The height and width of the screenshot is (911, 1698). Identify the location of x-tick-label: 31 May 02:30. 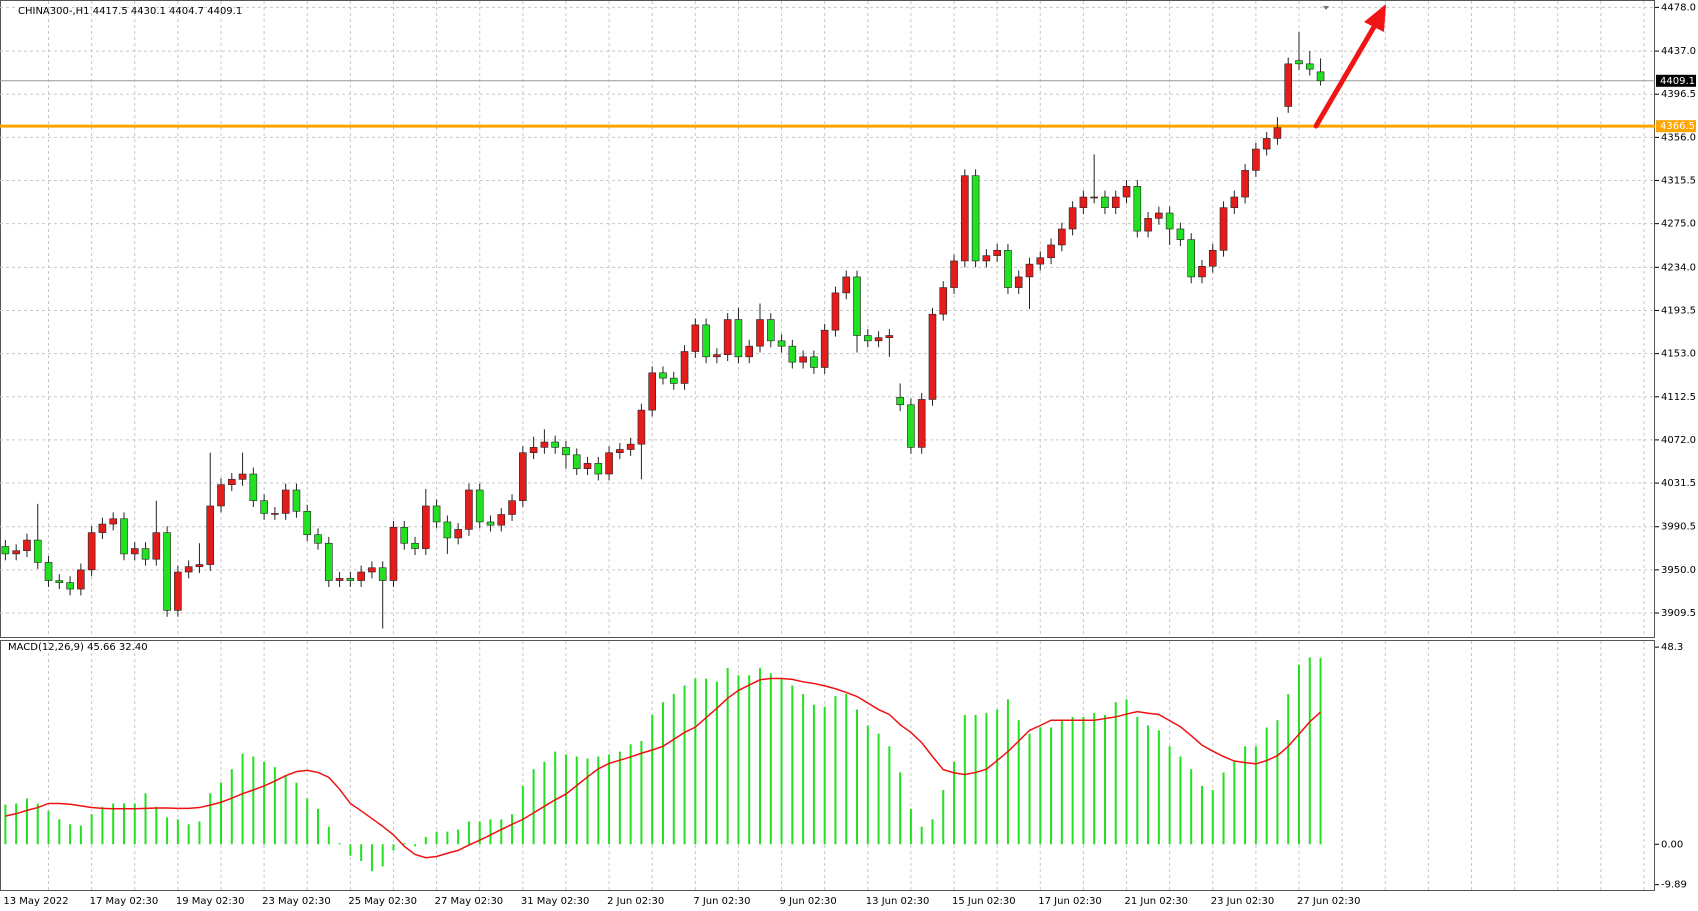
(555, 901).